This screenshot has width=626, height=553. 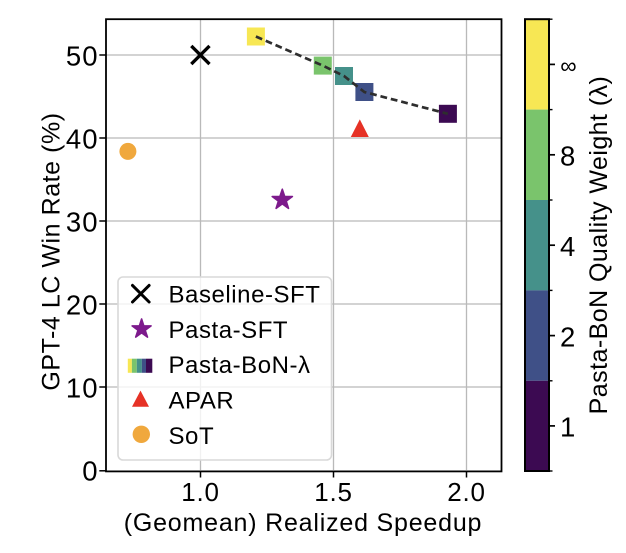 I want to click on svg-text: 1.0, so click(x=200, y=492).